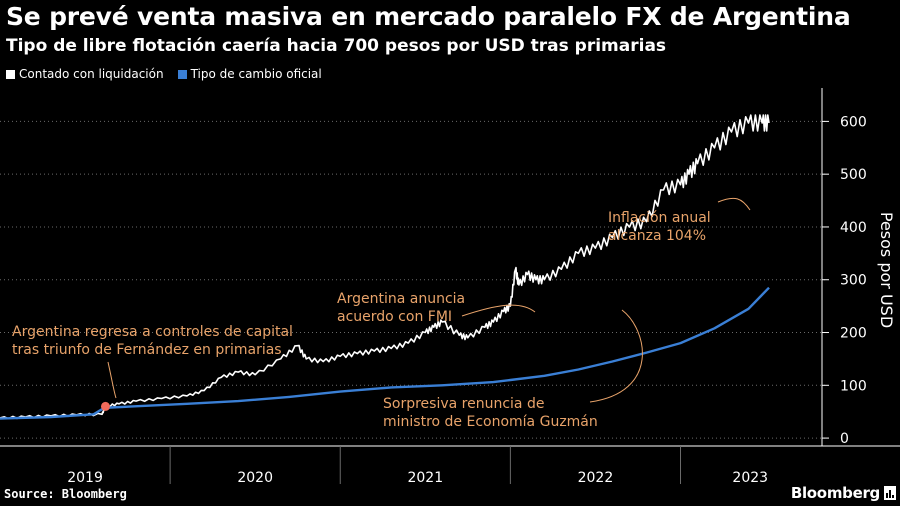 This screenshot has width=900, height=506. What do you see at coordinates (844, 439) in the screenshot?
I see `y-tick-label: 0` at bounding box center [844, 439].